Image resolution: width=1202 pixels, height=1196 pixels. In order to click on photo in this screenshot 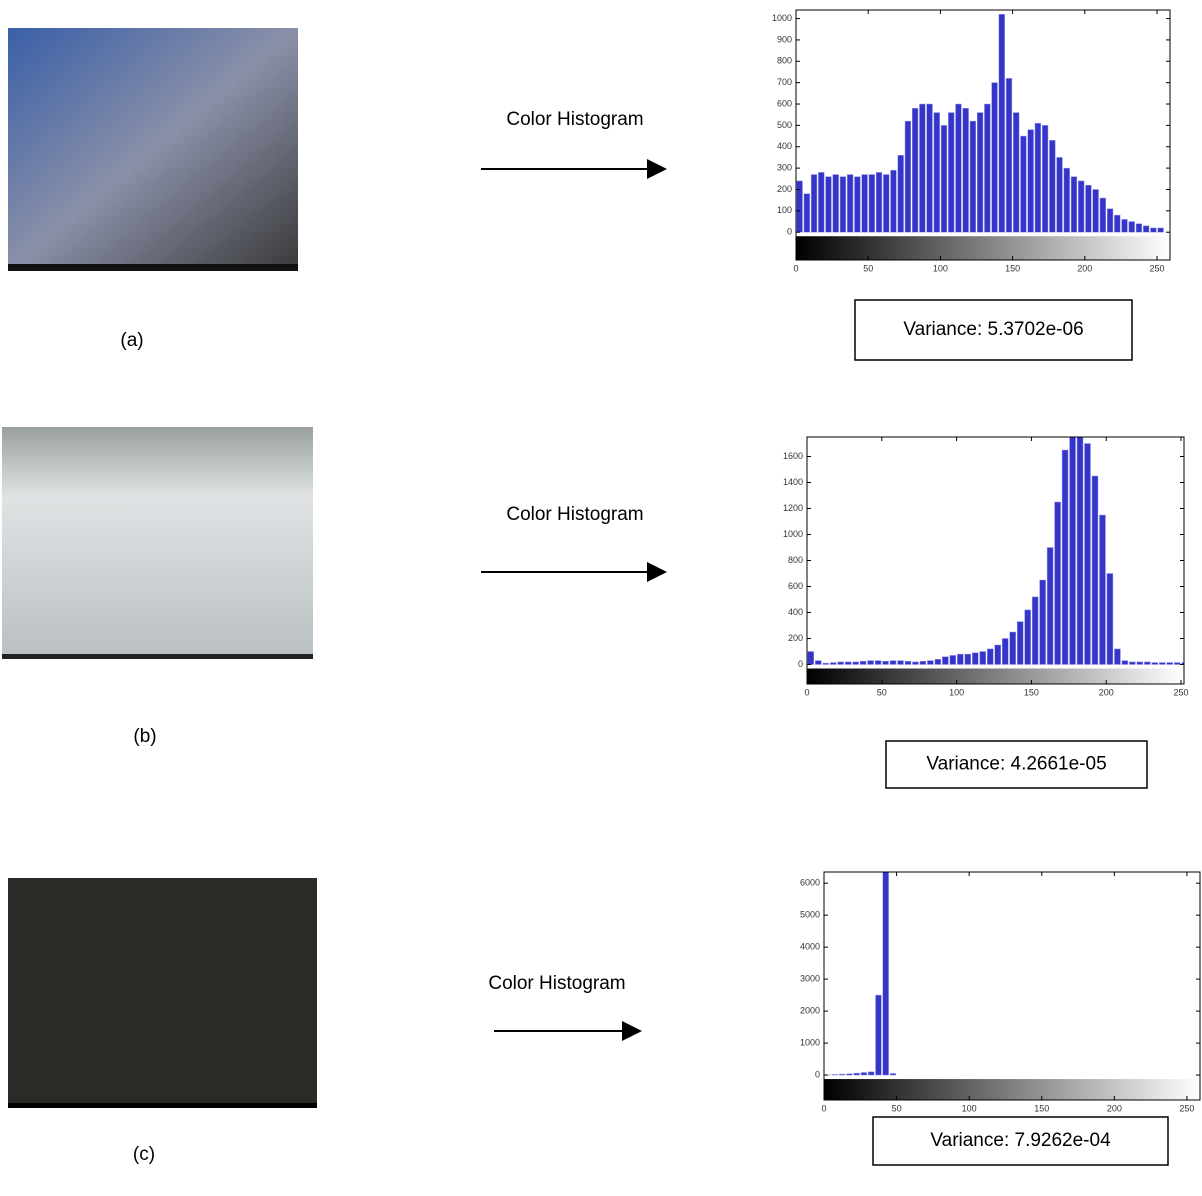, I will do `click(162, 993)`.